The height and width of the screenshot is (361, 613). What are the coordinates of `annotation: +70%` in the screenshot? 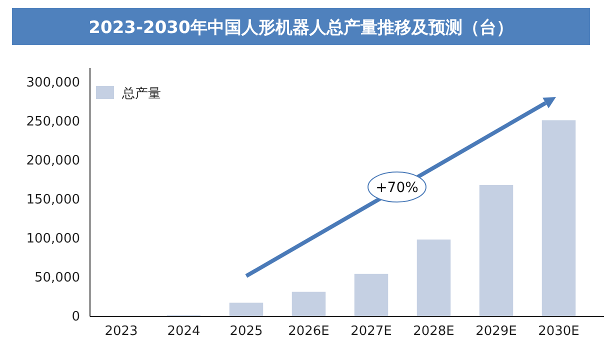 It's located at (397, 188).